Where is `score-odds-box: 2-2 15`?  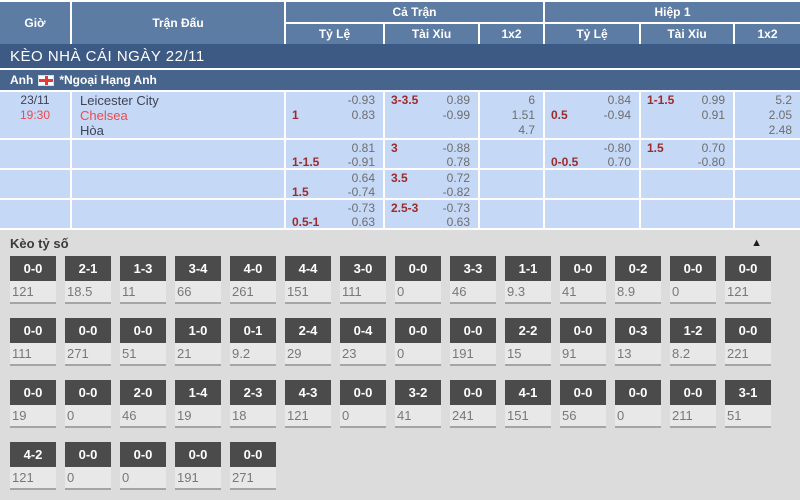
score-odds-box: 2-2 15 is located at coordinates (528, 342).